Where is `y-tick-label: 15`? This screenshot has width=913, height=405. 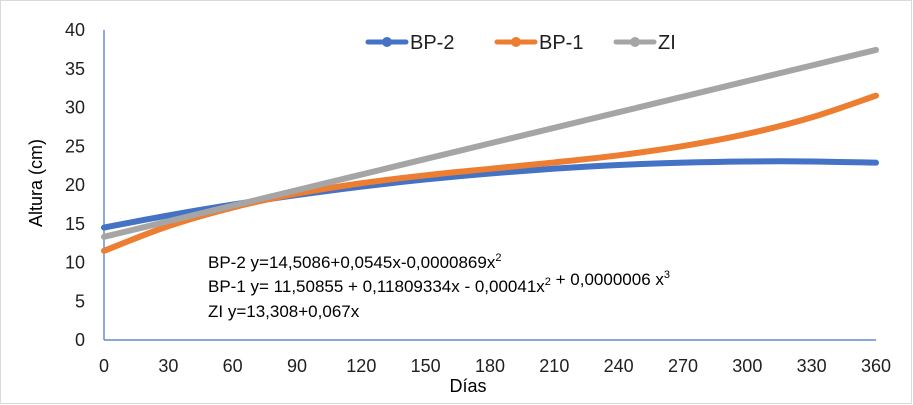 y-tick-label: 15 is located at coordinates (75, 224).